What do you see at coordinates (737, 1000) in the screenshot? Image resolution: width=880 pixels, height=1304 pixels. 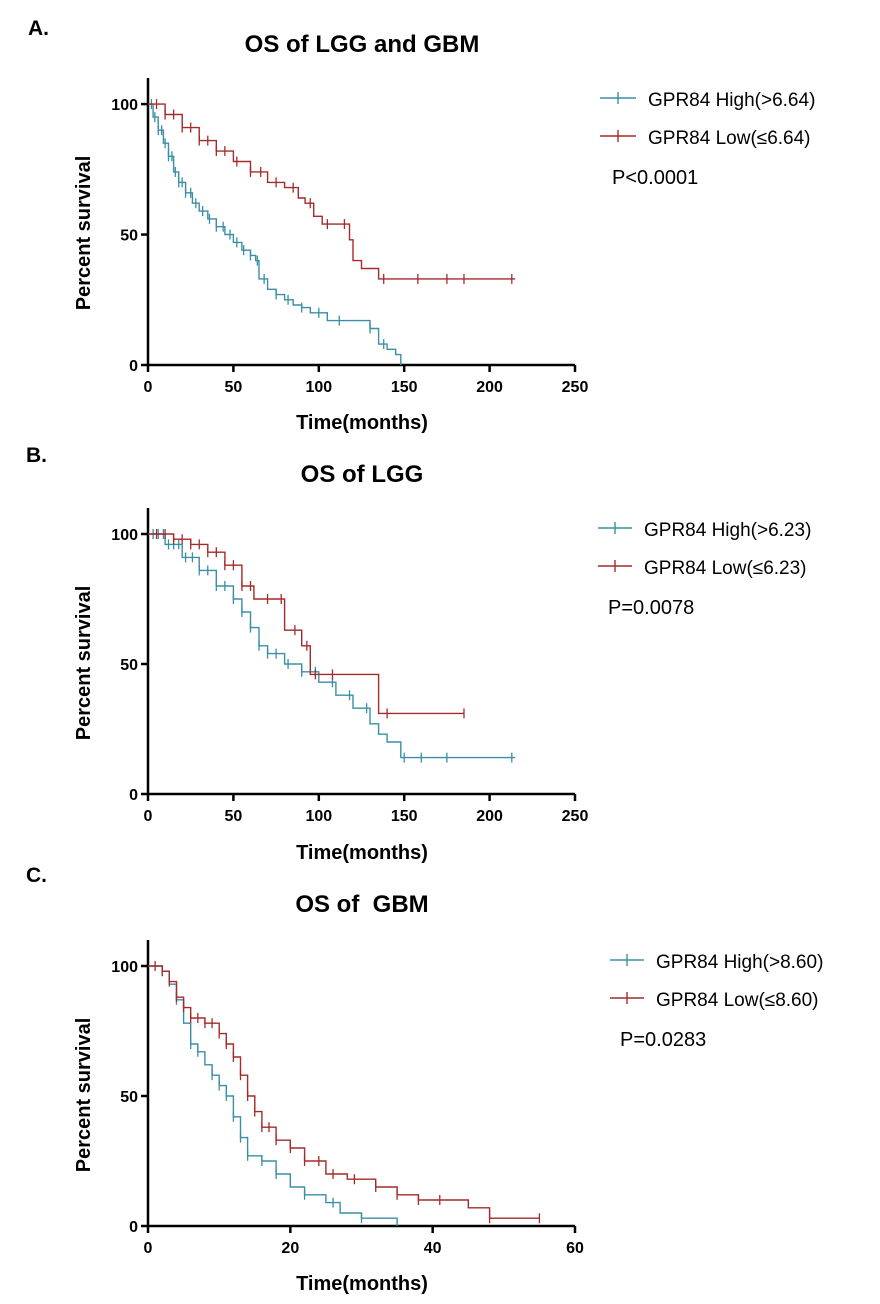 I see `legend-label-low: GPR84 Low(≤8.60)` at bounding box center [737, 1000].